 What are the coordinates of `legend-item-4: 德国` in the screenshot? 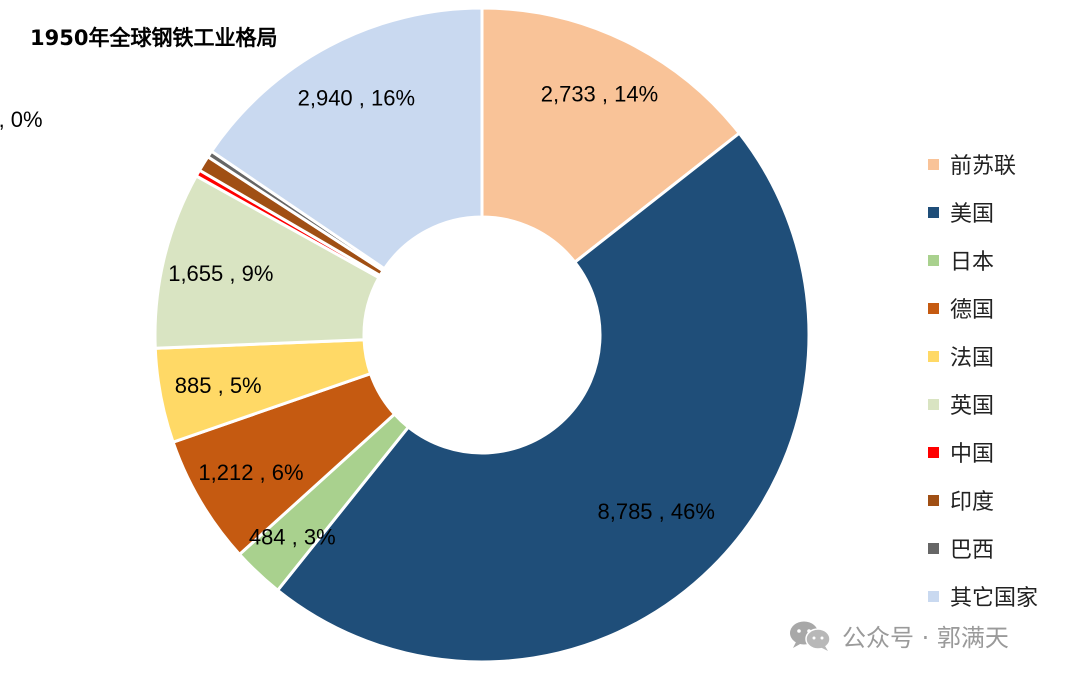 It's located at (983, 308).